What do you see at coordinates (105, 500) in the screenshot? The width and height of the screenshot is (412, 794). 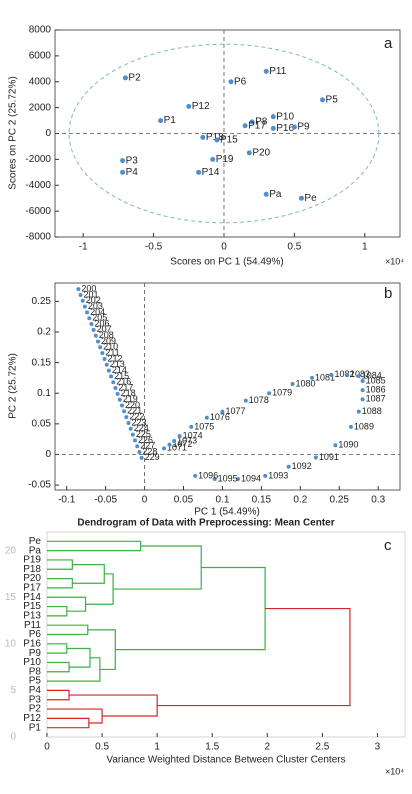 I see `x-tick-label: -0.05` at bounding box center [105, 500].